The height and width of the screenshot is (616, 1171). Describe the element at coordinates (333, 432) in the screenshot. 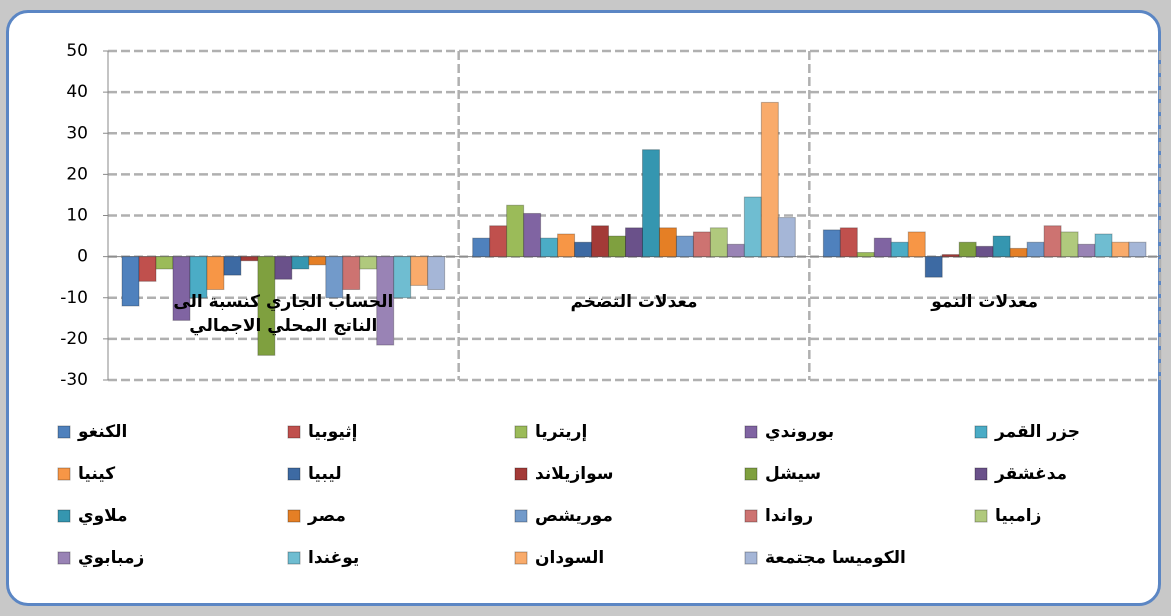

I see `legend-label: إثيوبيا` at that location.